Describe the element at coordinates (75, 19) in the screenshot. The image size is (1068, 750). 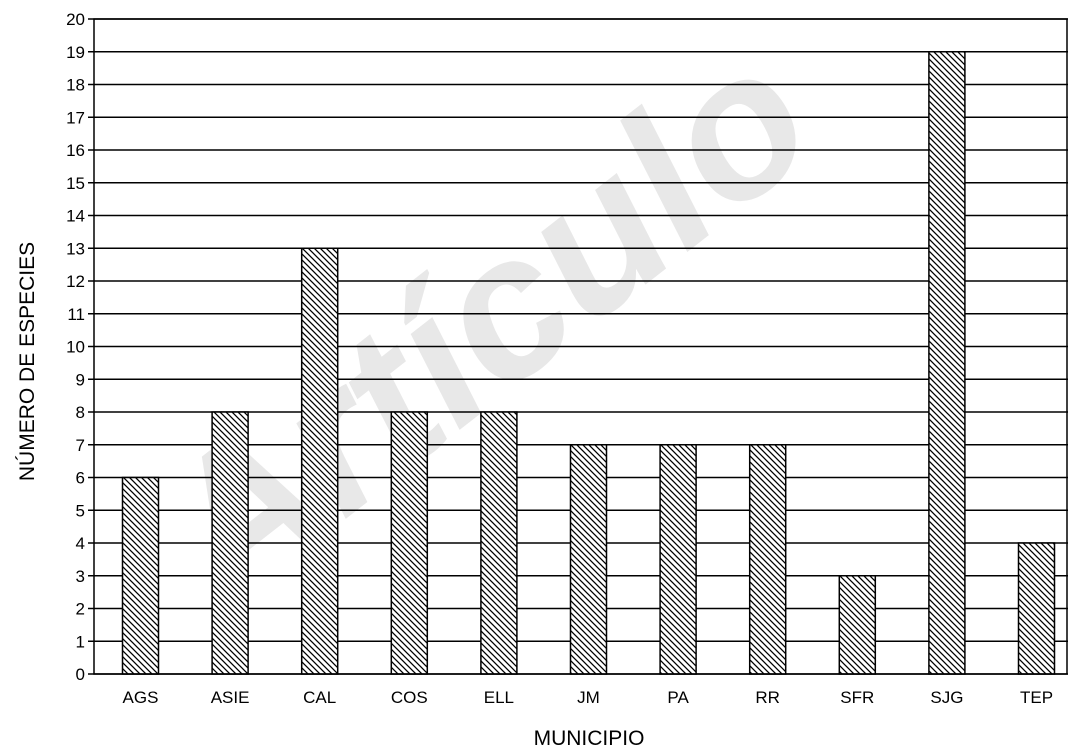
I see `y-tick-label: 20` at that location.